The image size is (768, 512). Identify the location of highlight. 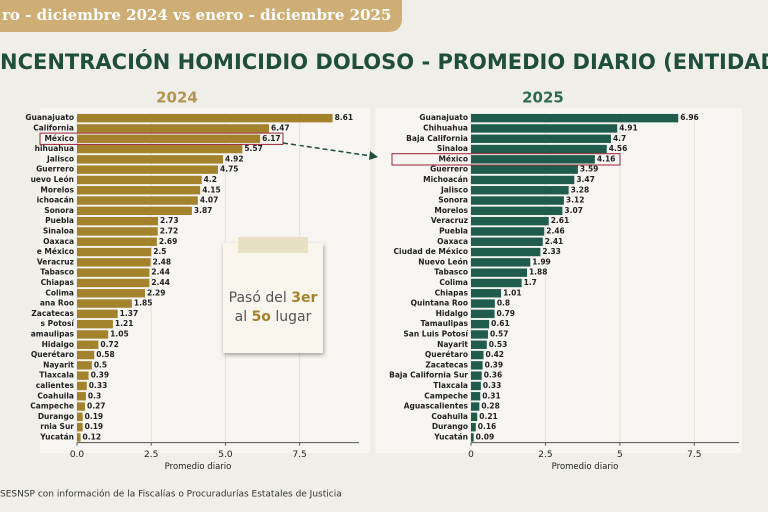
(161, 138).